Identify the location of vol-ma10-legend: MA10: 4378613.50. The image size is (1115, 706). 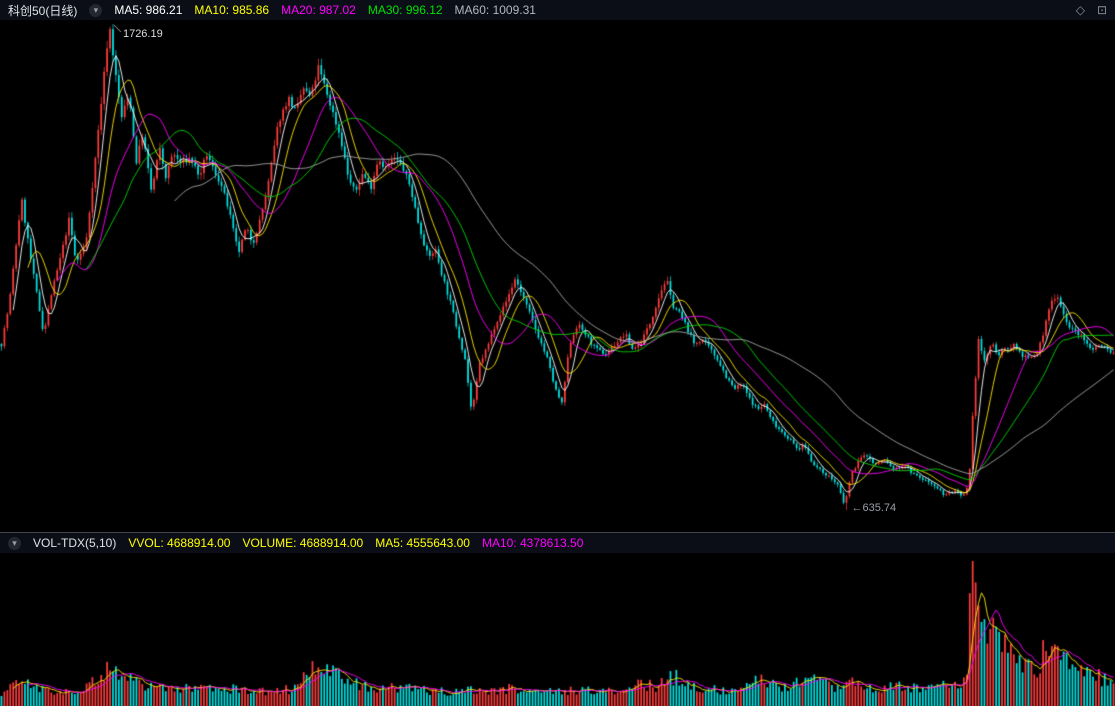
(532, 543).